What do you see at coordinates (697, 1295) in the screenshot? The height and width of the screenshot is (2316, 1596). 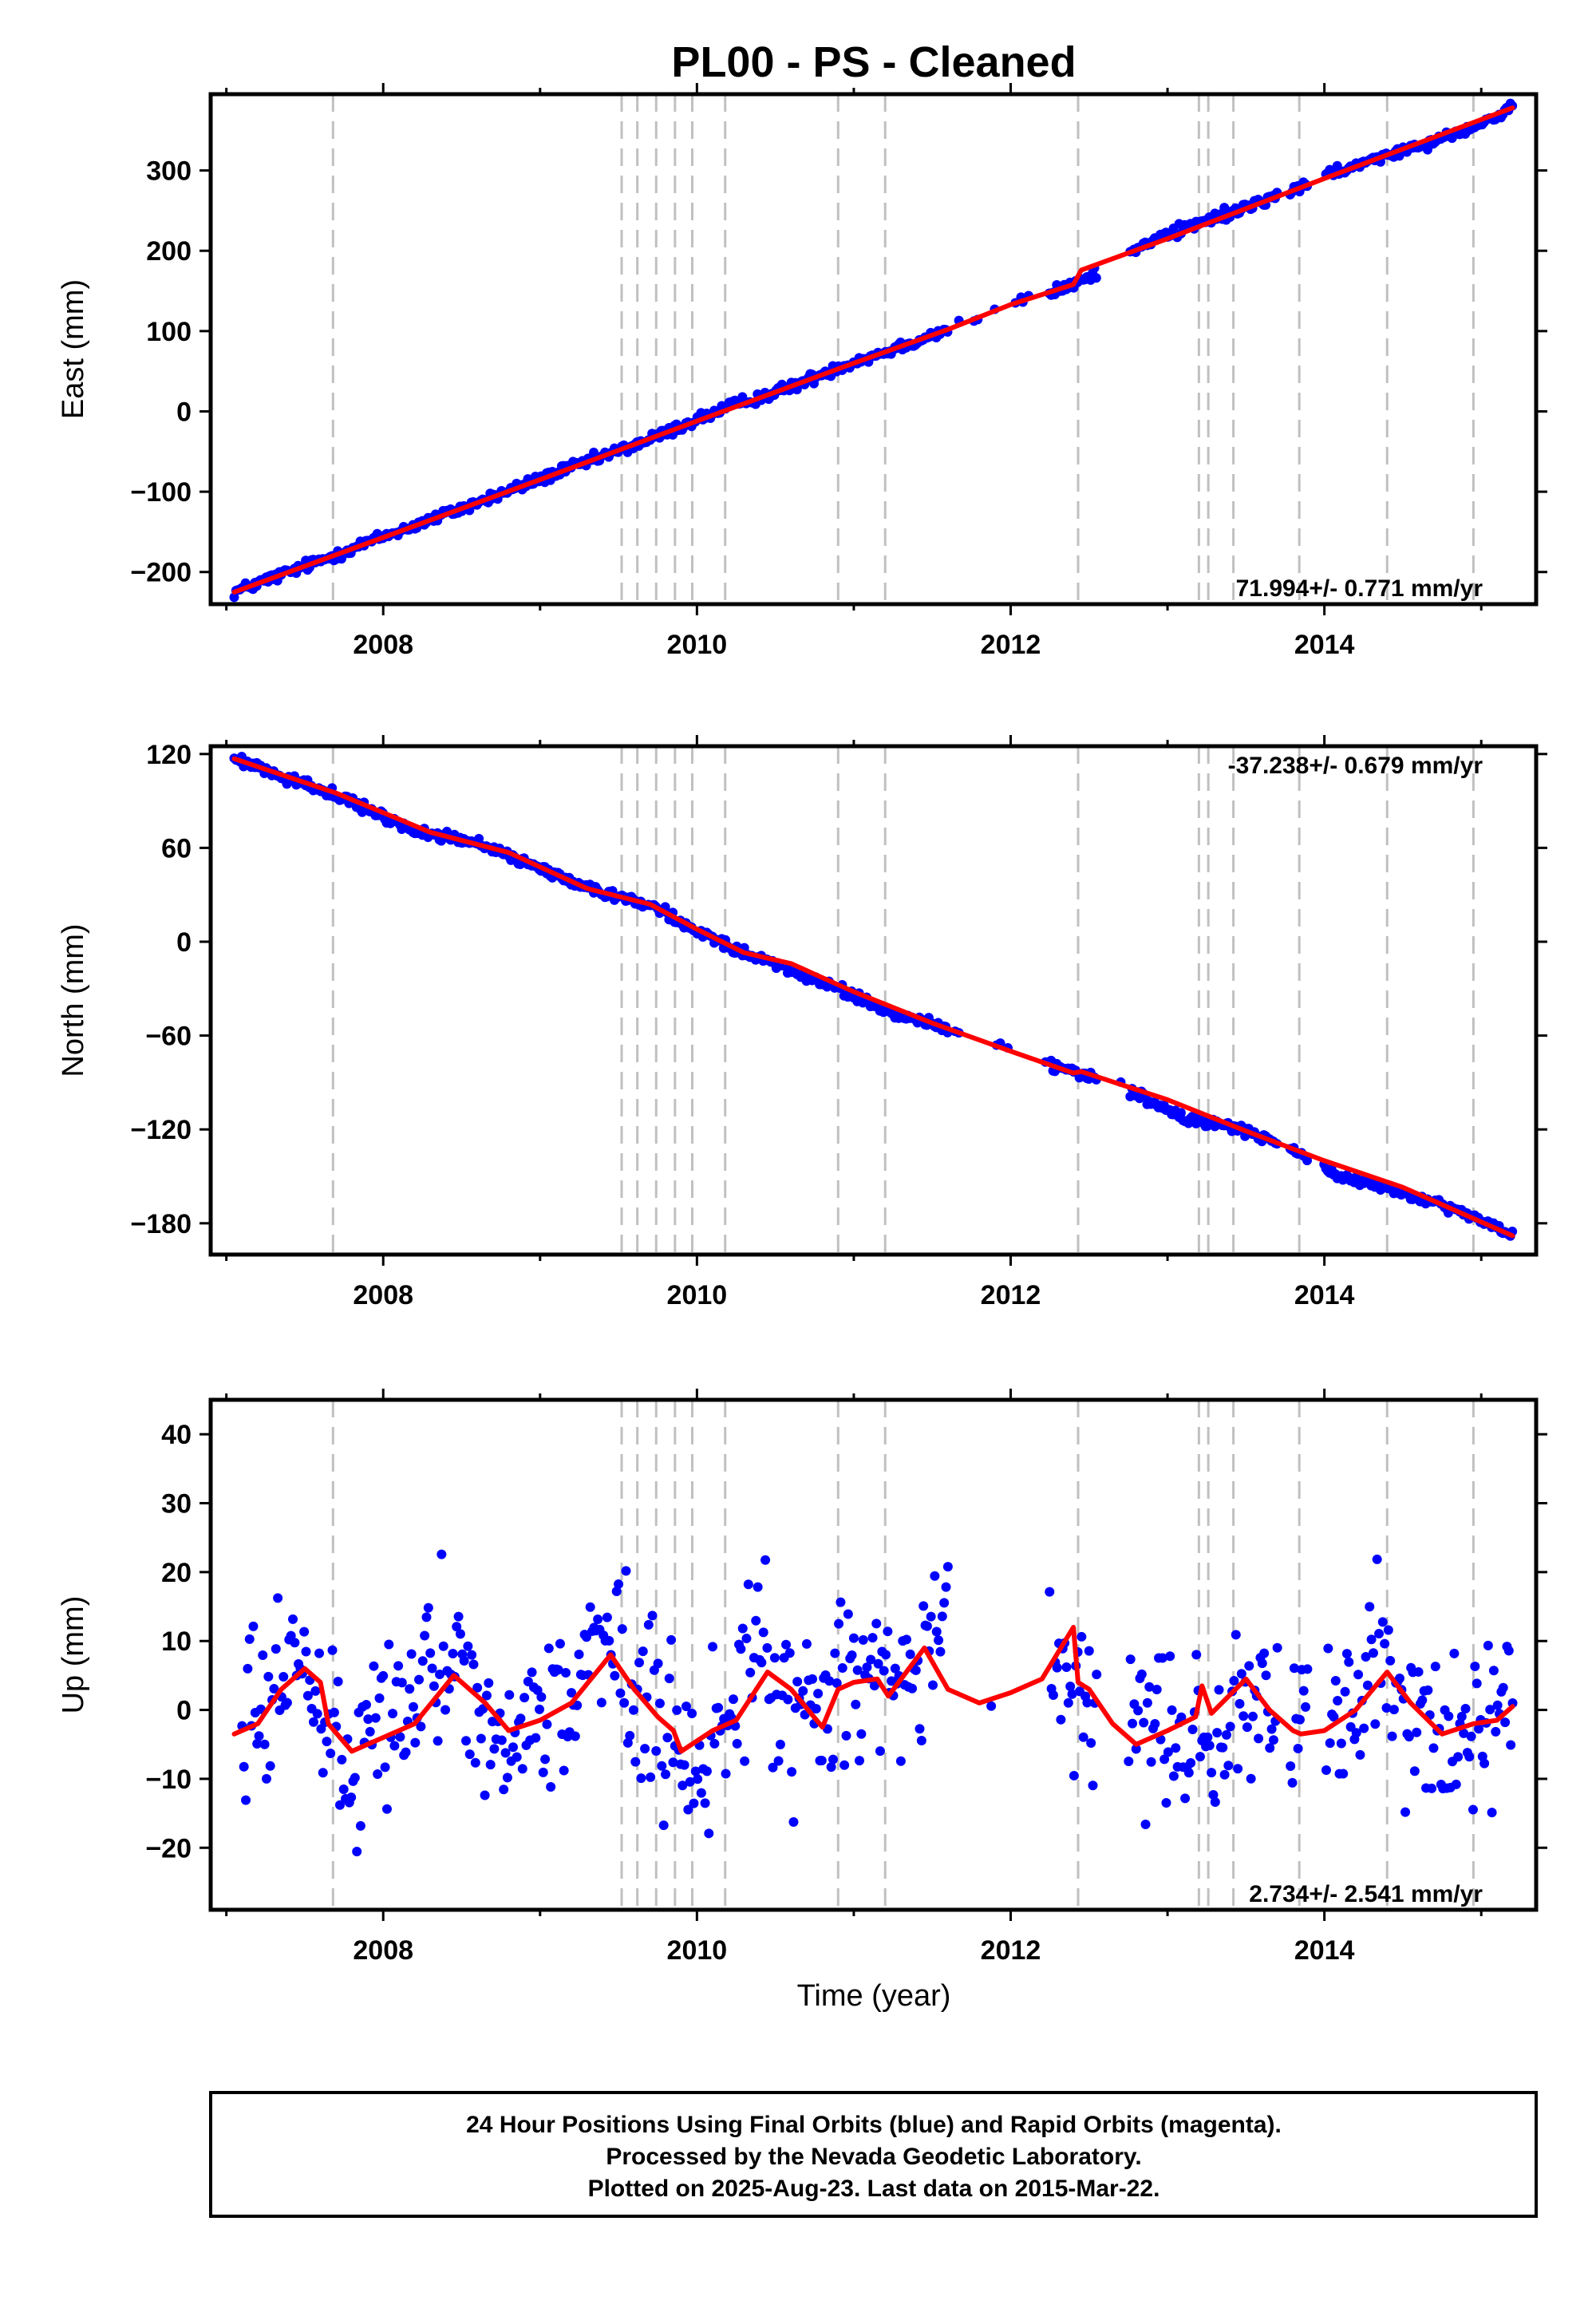 I see `north-x-tick-label-2010: 2010` at bounding box center [697, 1295].